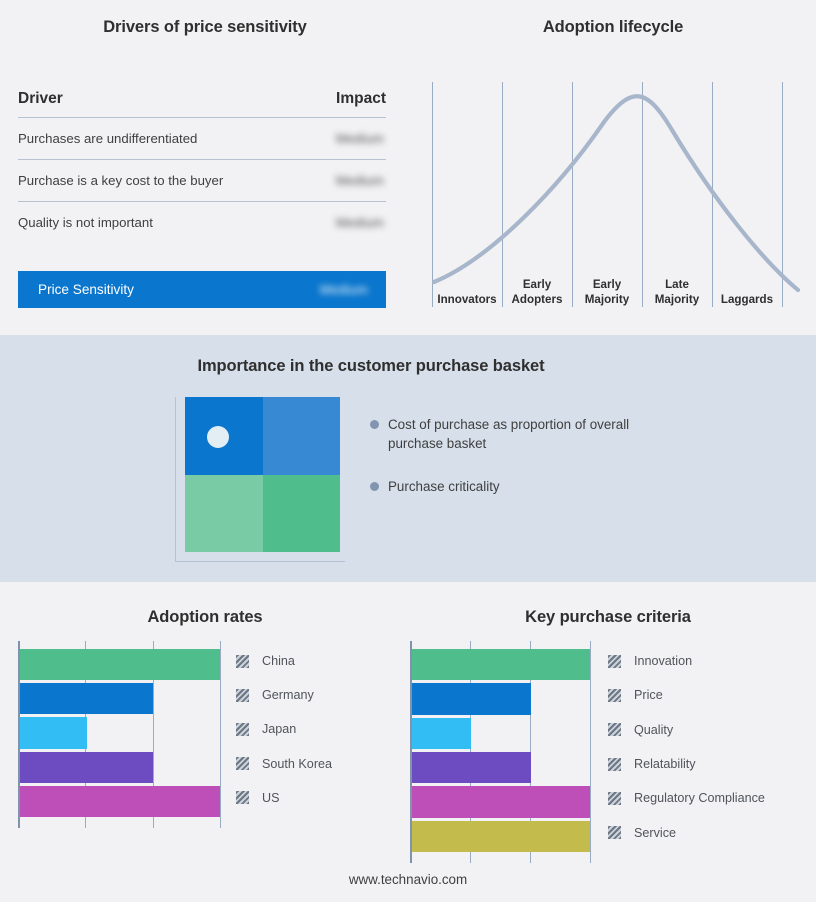 The image size is (816, 902). What do you see at coordinates (408, 879) in the screenshot?
I see `footer-url: www.technavio.com` at bounding box center [408, 879].